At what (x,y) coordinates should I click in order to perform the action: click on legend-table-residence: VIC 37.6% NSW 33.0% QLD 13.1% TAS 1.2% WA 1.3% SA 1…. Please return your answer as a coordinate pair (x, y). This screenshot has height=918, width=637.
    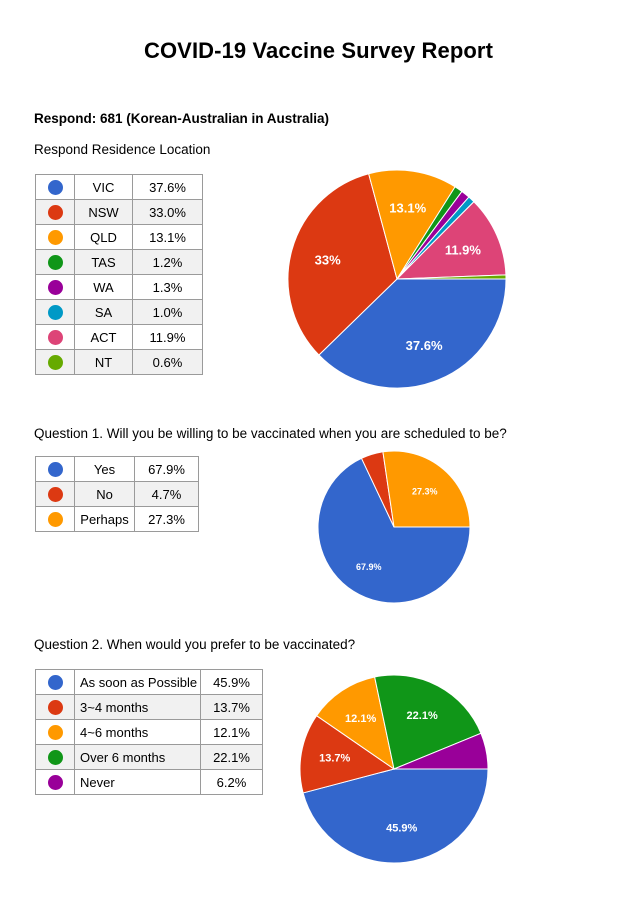
    Looking at the image, I should click on (119, 274).